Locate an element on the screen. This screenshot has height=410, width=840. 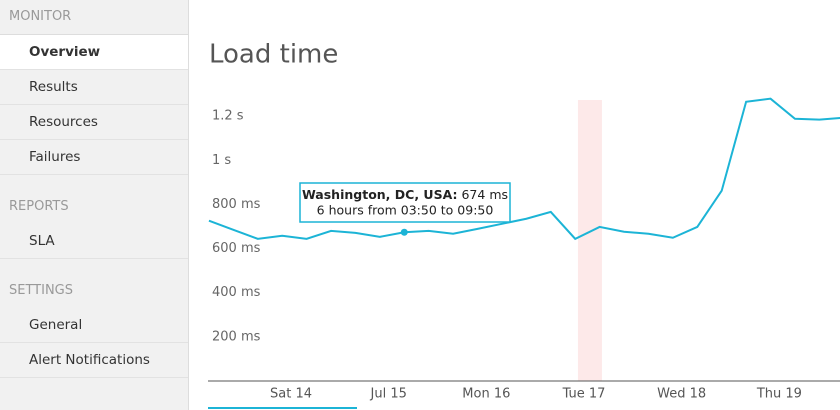
y-tick-label: 200 ms is located at coordinates (236, 336).